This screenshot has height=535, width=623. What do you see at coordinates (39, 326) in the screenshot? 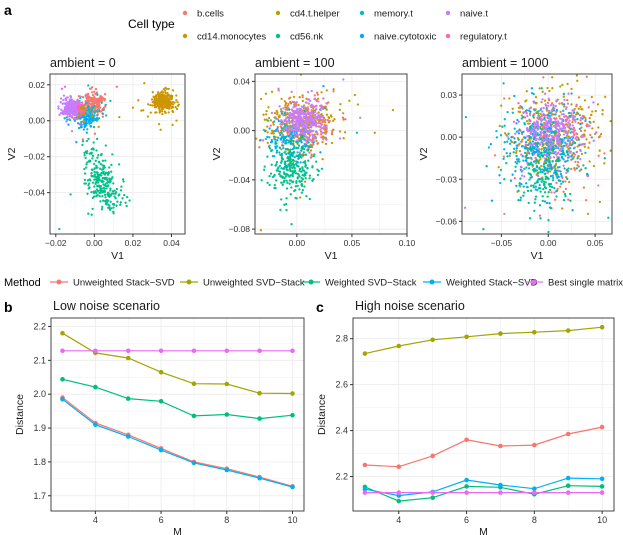
I see `y-tick-label: 2.2` at bounding box center [39, 326].